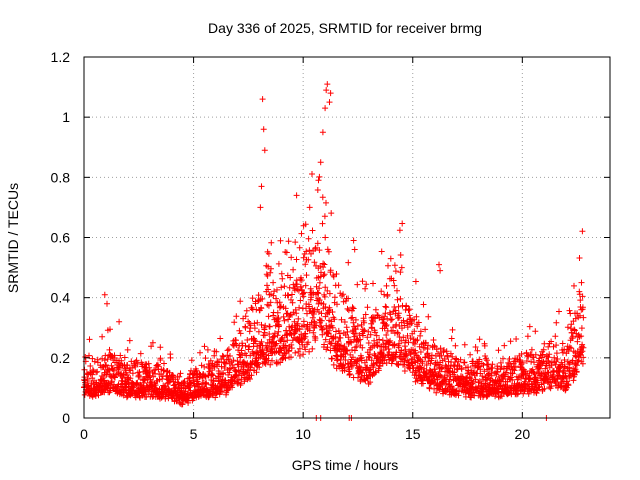  Describe the element at coordinates (194, 434) in the screenshot. I see `x-tick-label: 5` at that location.